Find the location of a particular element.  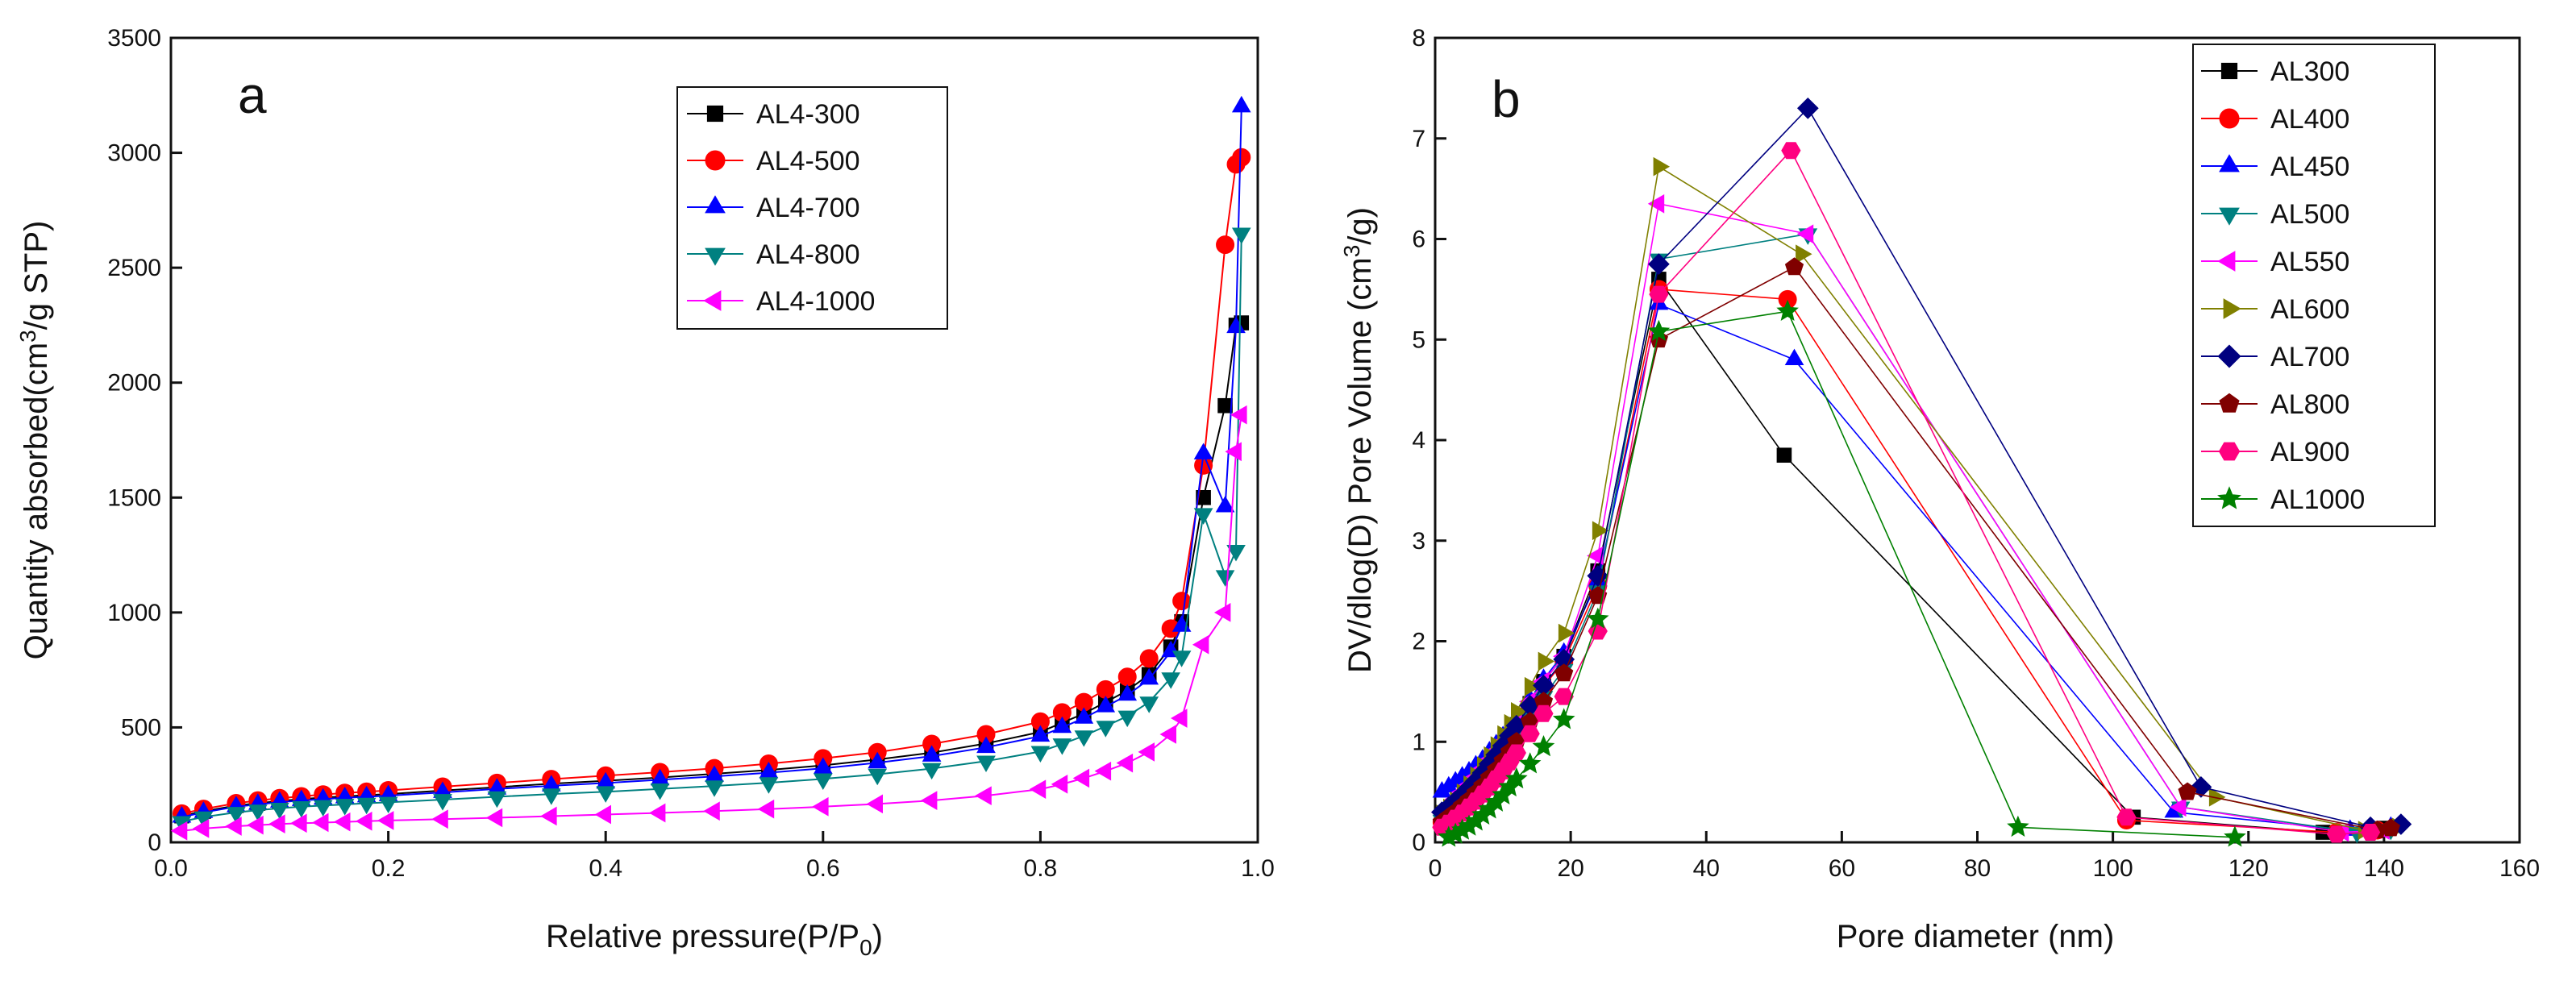

legend-entry-AL1000: AL1000 is located at coordinates (2283, 500).